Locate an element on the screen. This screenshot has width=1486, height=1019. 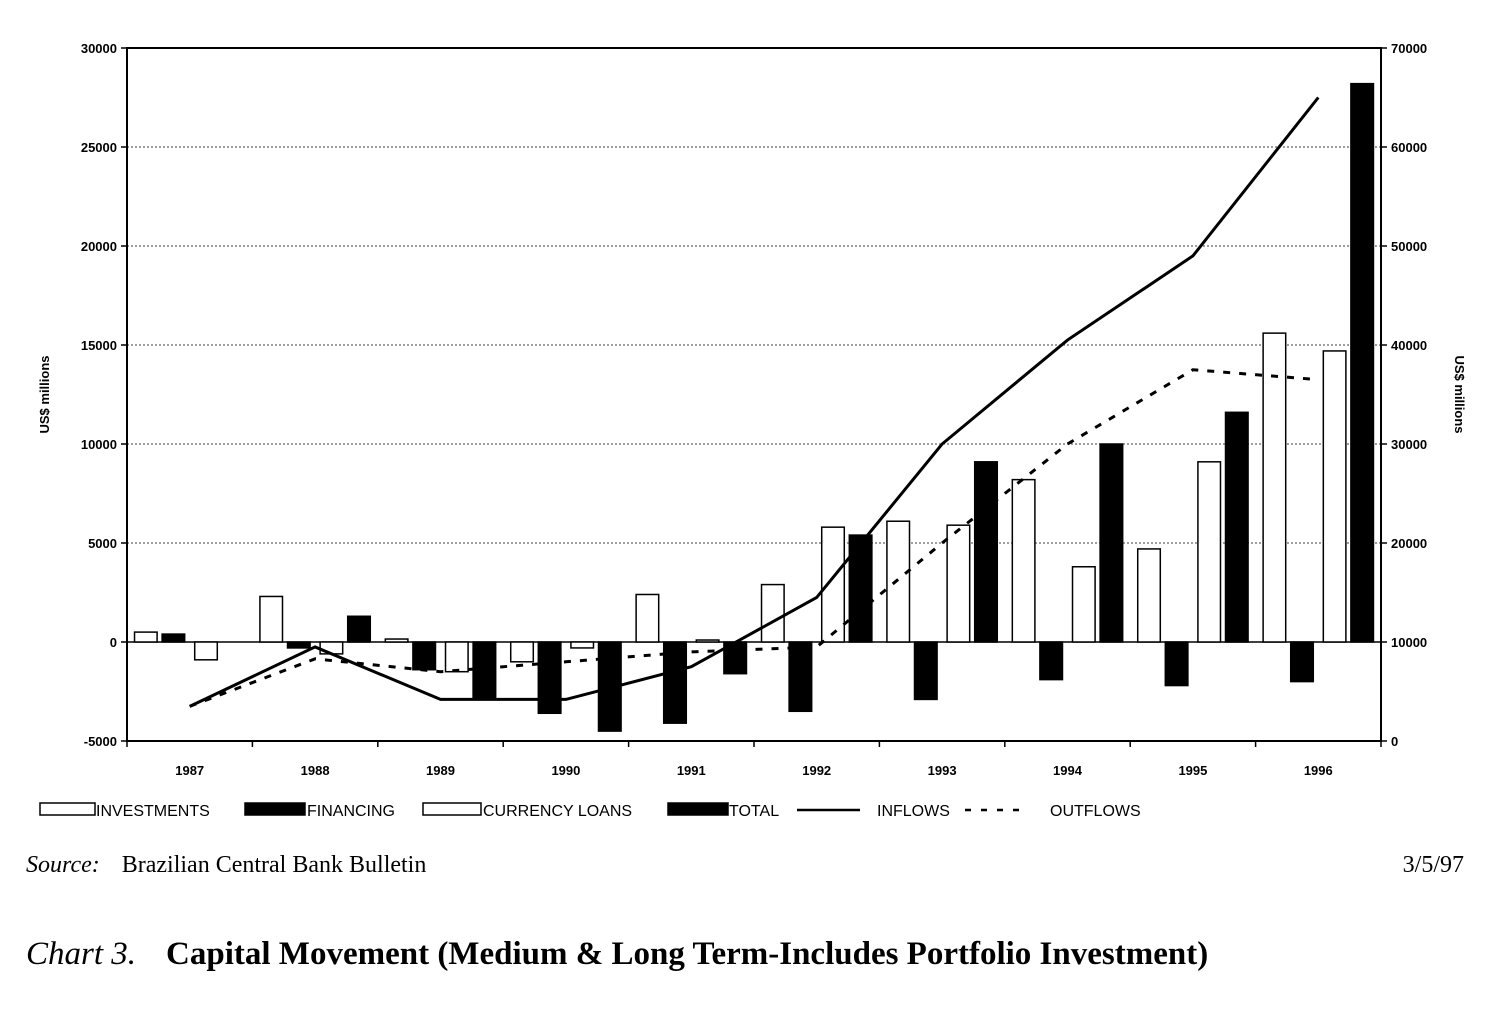
left-tick-label: -5000 is located at coordinates (100, 741).